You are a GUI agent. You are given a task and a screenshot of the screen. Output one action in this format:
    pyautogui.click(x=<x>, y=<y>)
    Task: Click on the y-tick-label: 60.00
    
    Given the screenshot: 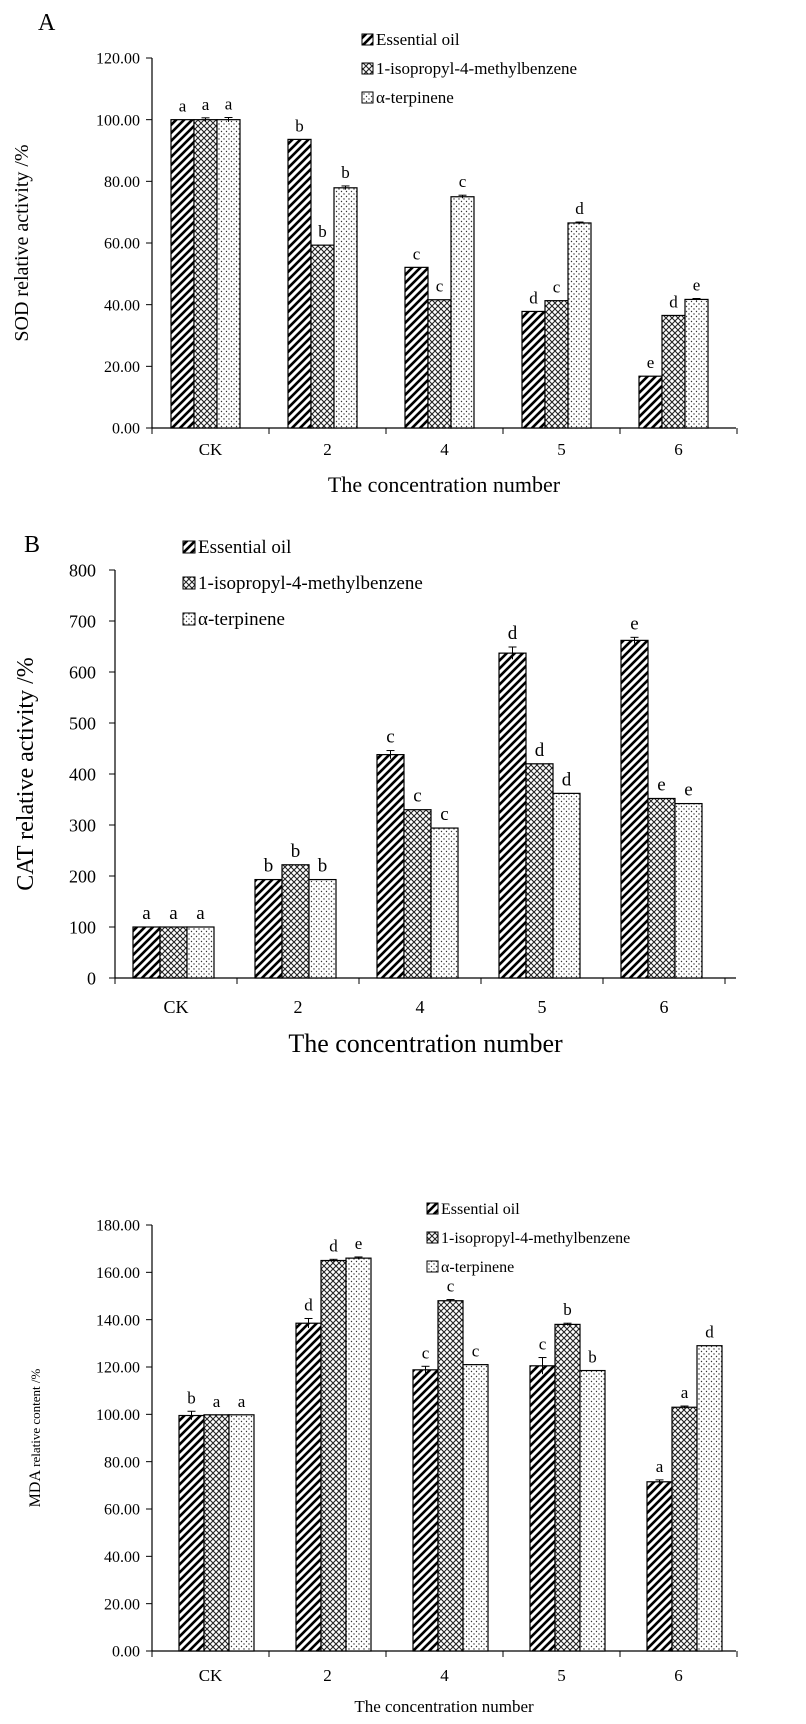 What is the action you would take?
    pyautogui.click(x=122, y=1510)
    